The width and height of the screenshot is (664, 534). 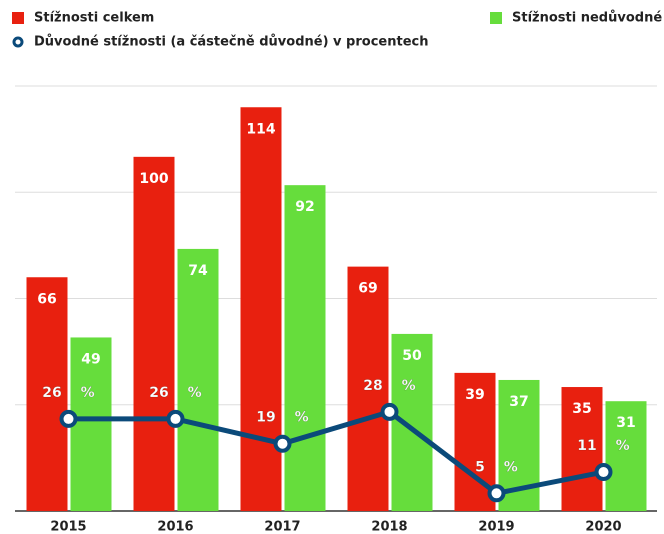 What do you see at coordinates (603, 527) in the screenshot?
I see `x-tick-label: 2020` at bounding box center [603, 527].